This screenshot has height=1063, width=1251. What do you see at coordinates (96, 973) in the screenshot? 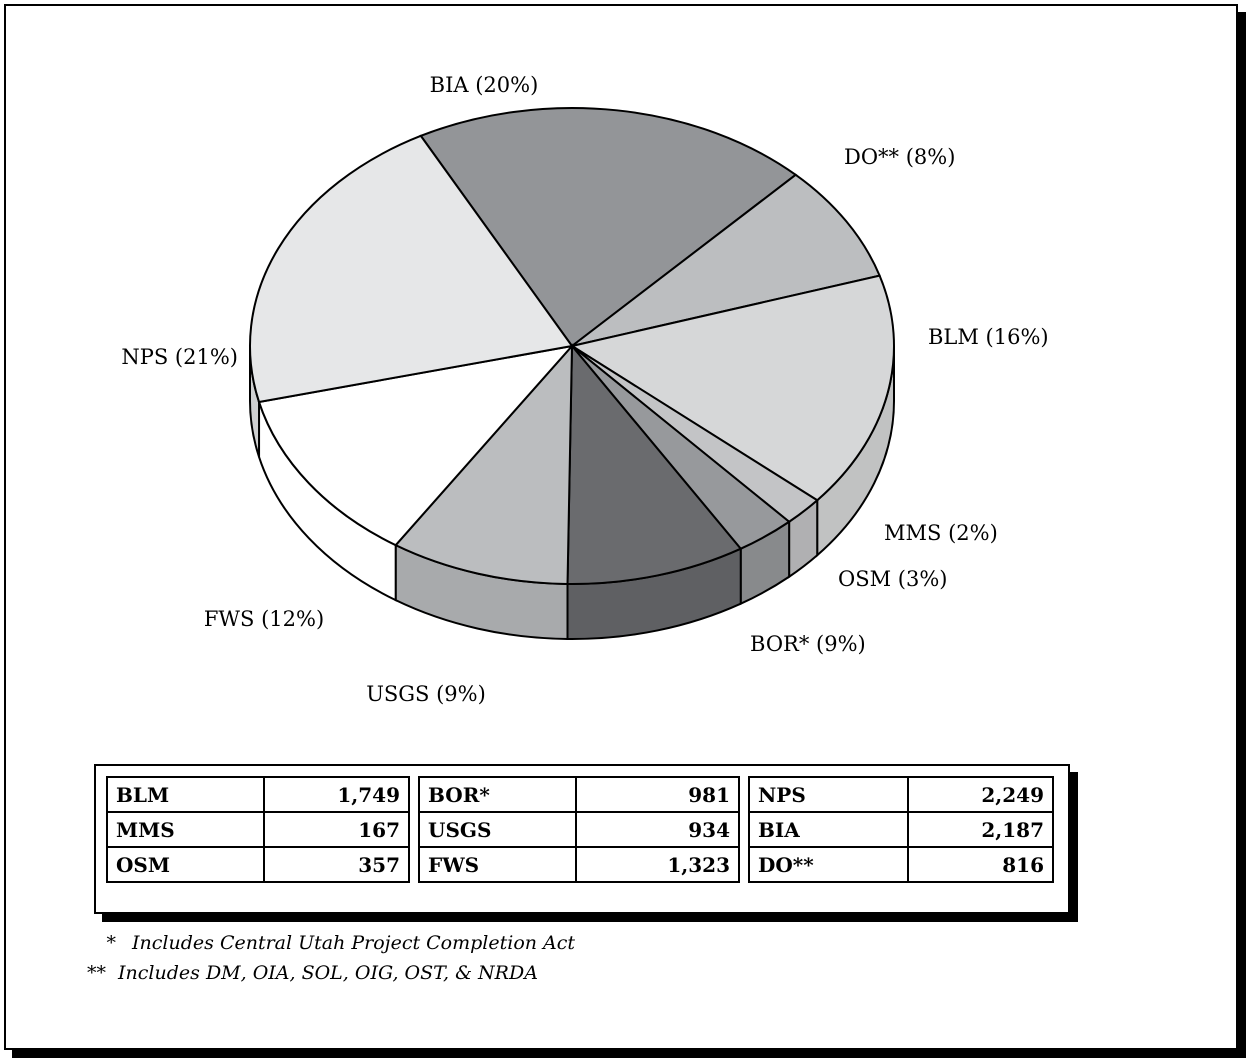
I see `footnote-2-mark: **` at bounding box center [96, 973].